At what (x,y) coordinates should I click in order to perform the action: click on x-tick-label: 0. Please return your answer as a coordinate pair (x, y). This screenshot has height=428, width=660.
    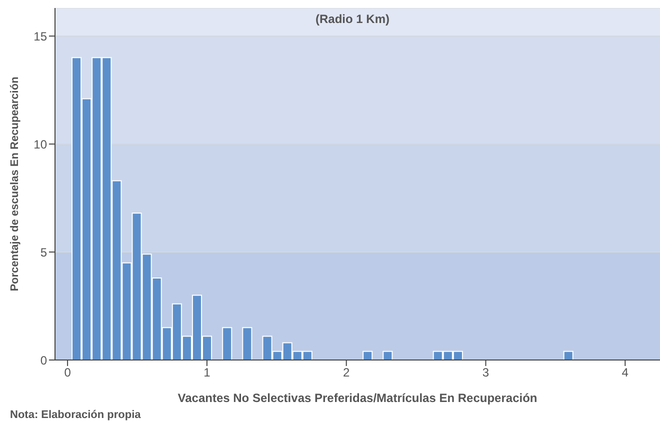
    Looking at the image, I should click on (68, 373).